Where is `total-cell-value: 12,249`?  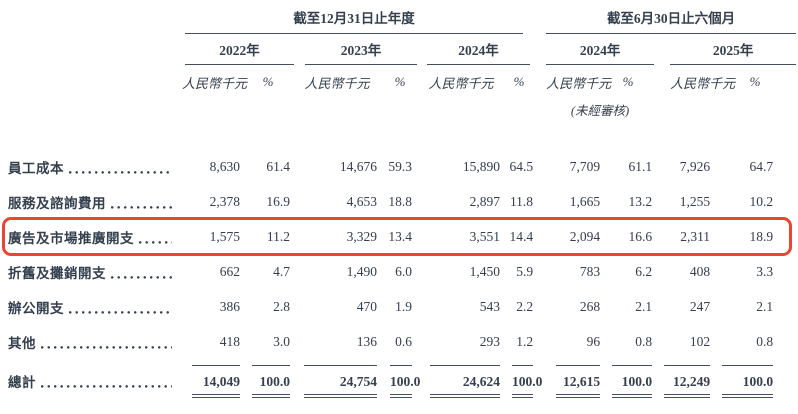 total-cell-value: 12,249 is located at coordinates (683, 381).